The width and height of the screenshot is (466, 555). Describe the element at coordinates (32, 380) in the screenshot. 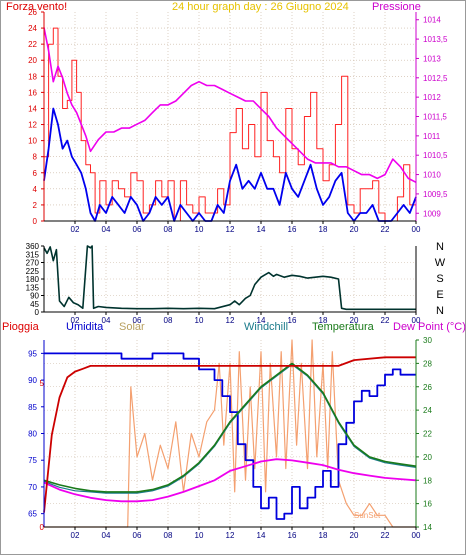

I see `climate-humidity-tick-label: 90` at that location.